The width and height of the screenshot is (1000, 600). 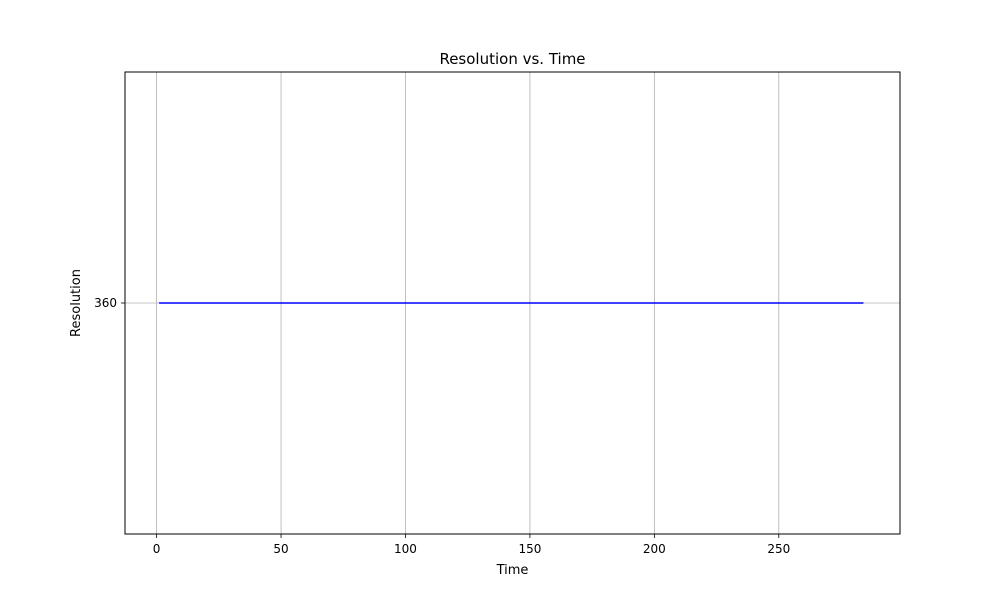 I want to click on x-tick-label: 50, so click(x=280, y=549).